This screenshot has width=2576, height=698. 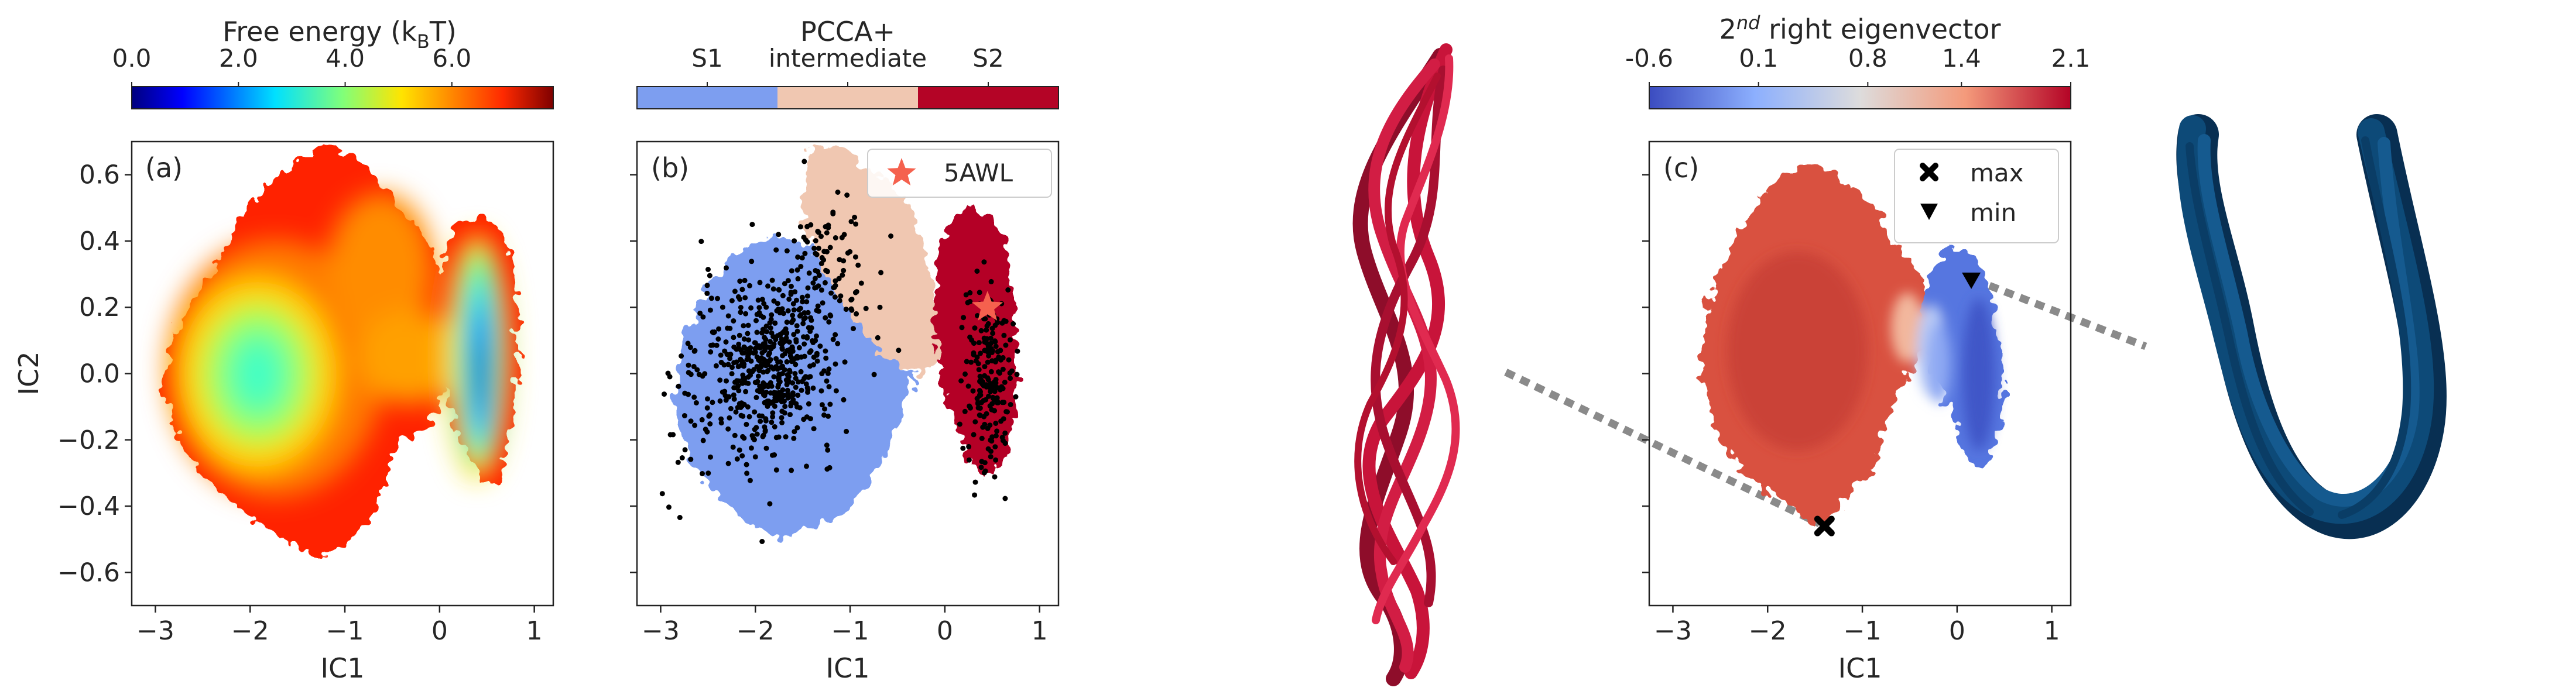 I want to click on legend-b-label: 5AWL, so click(x=978, y=173).